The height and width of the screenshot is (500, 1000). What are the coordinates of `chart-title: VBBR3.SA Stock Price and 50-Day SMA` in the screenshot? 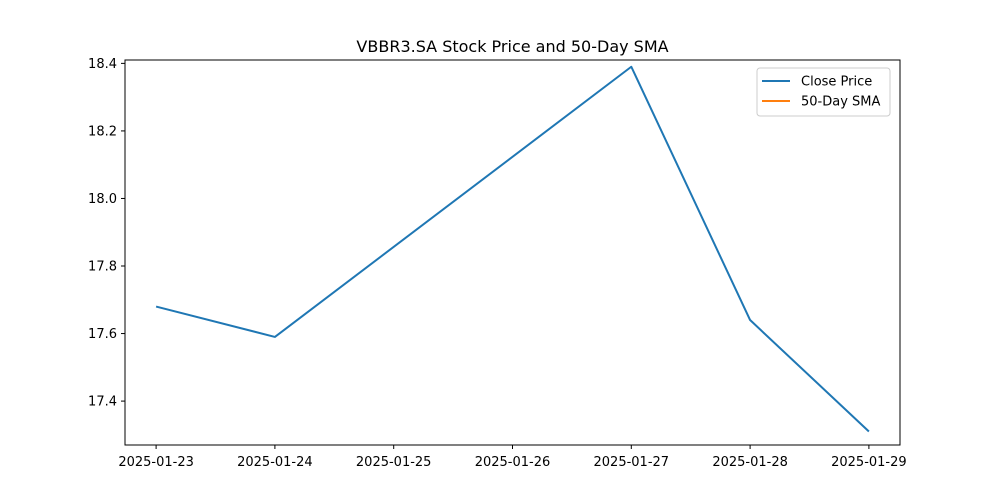 It's located at (512, 46).